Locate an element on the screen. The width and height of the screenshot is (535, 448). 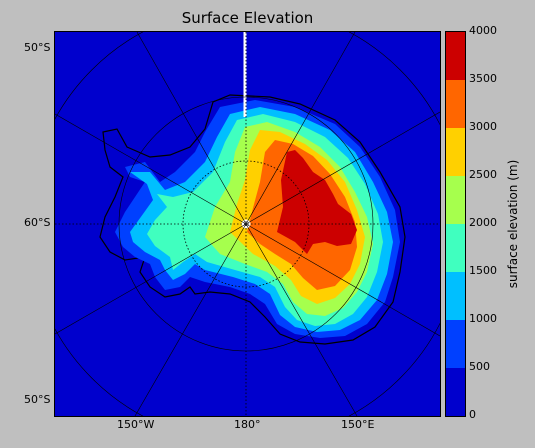
colorbar-tick-4000: 4000 is located at coordinates (483, 30).